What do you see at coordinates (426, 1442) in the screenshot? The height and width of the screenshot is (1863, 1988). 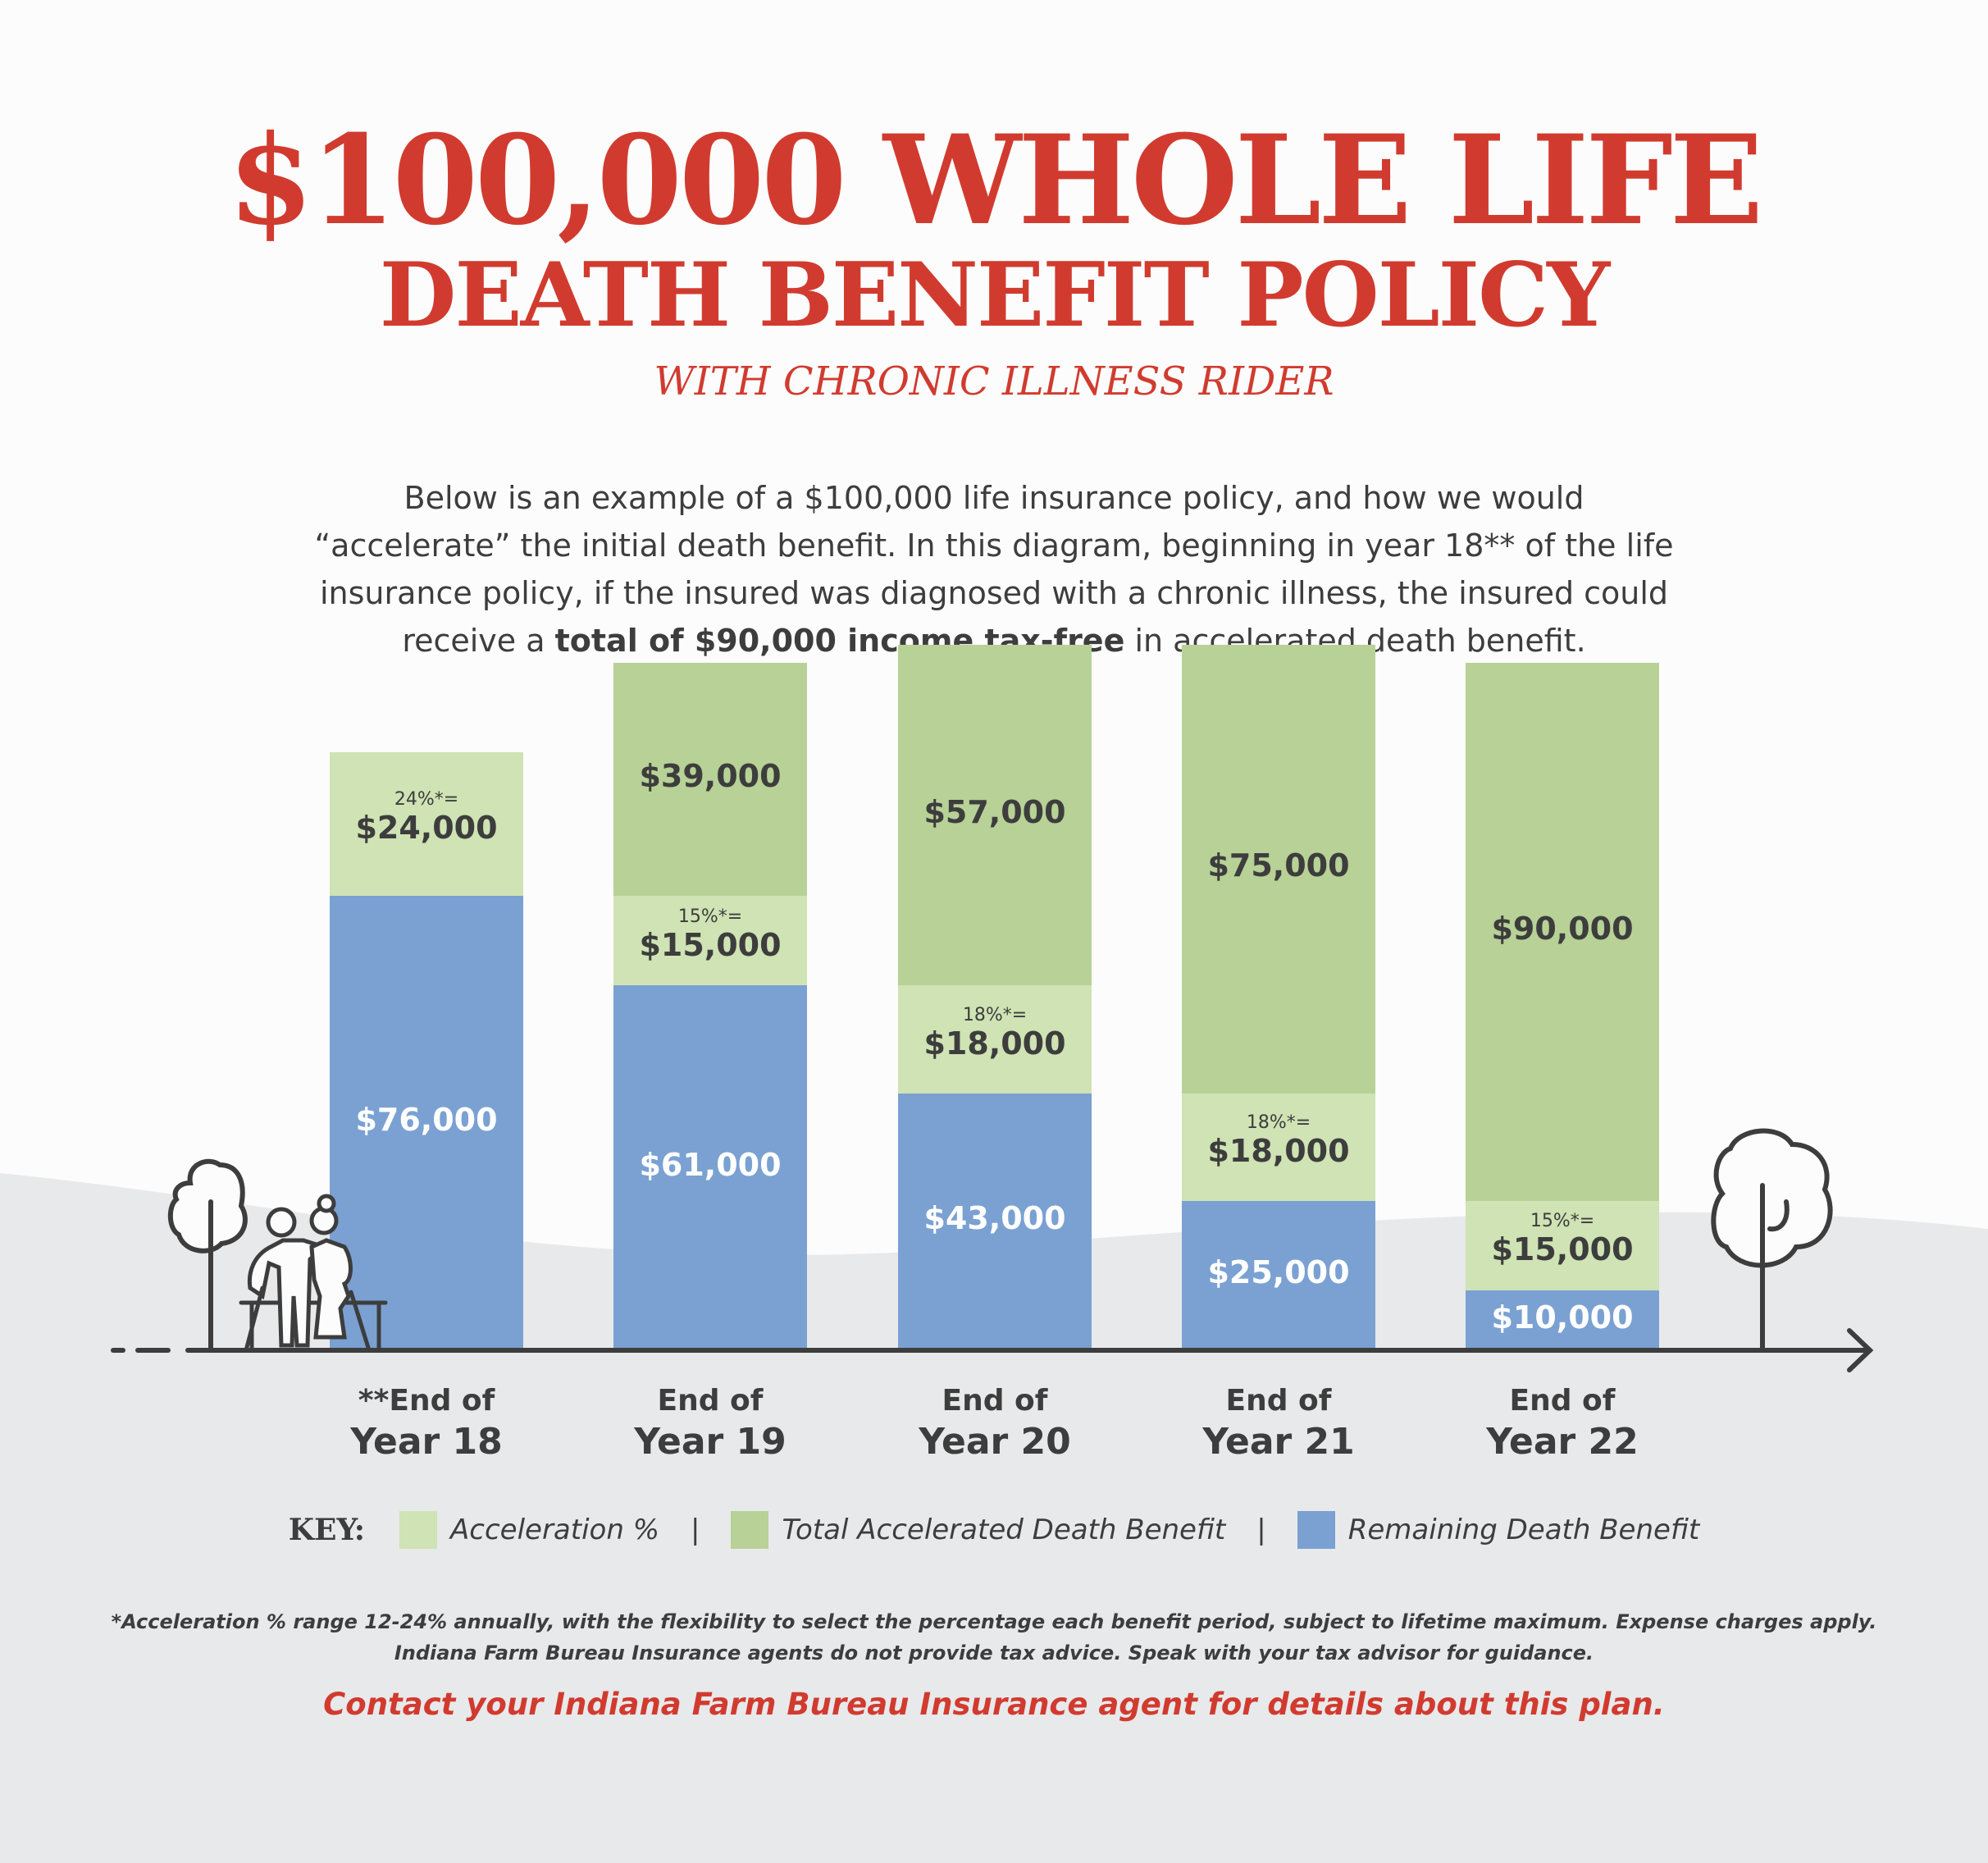 I see `x-tick-label-line2: Year 18` at bounding box center [426, 1442].